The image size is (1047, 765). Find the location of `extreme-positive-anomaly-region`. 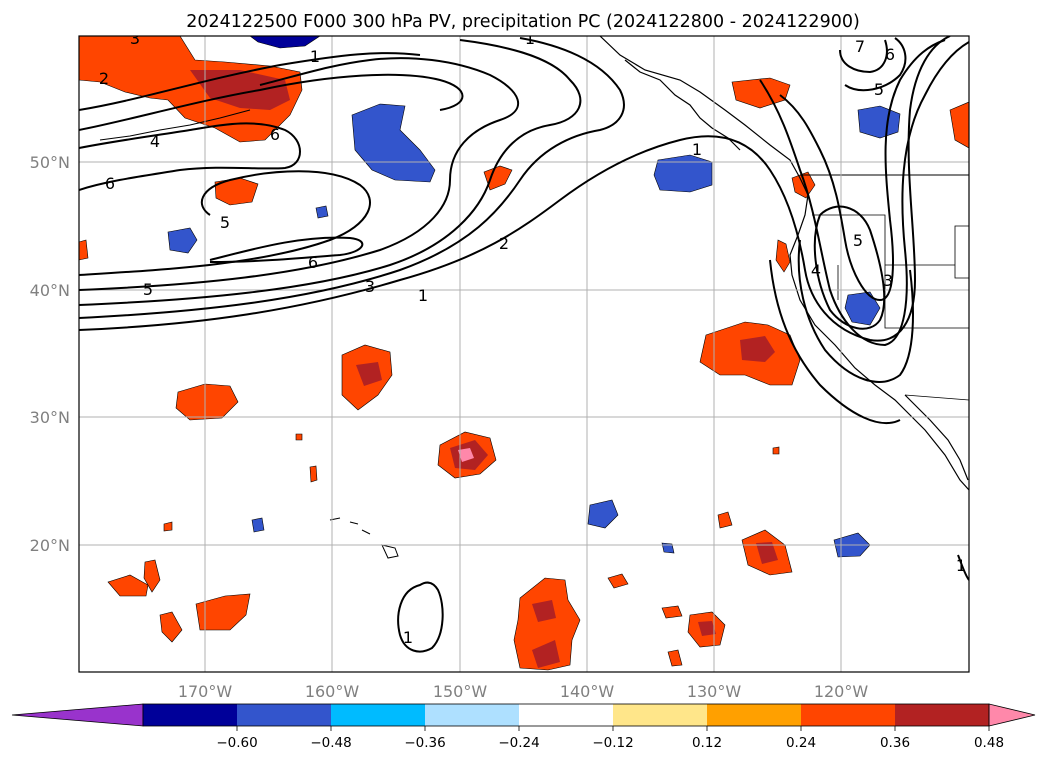

extreme-positive-anomaly-region is located at coordinates (466, 455).